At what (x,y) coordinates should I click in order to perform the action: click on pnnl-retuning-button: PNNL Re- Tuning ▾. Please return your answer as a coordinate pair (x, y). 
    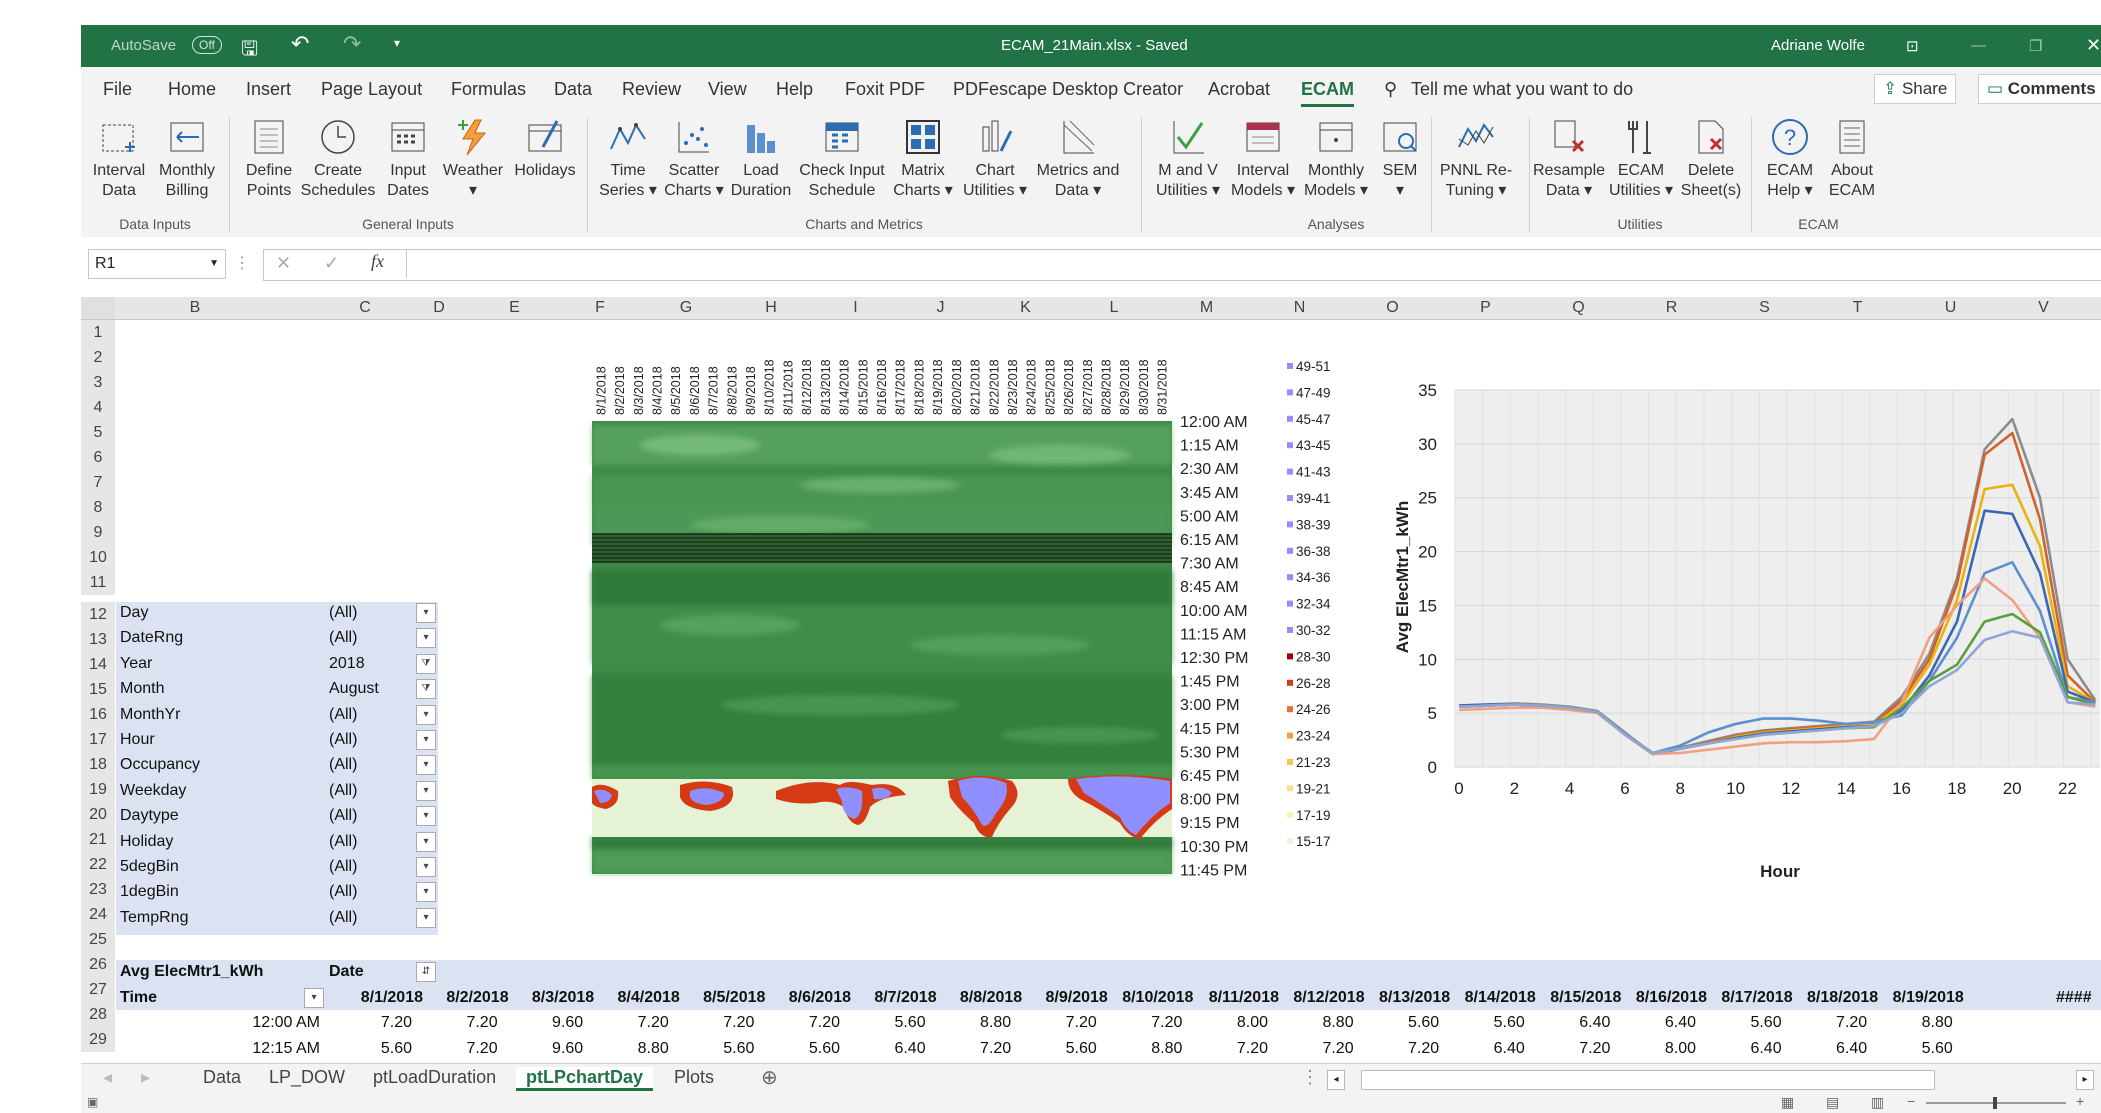
    Looking at the image, I should click on (1476, 159).